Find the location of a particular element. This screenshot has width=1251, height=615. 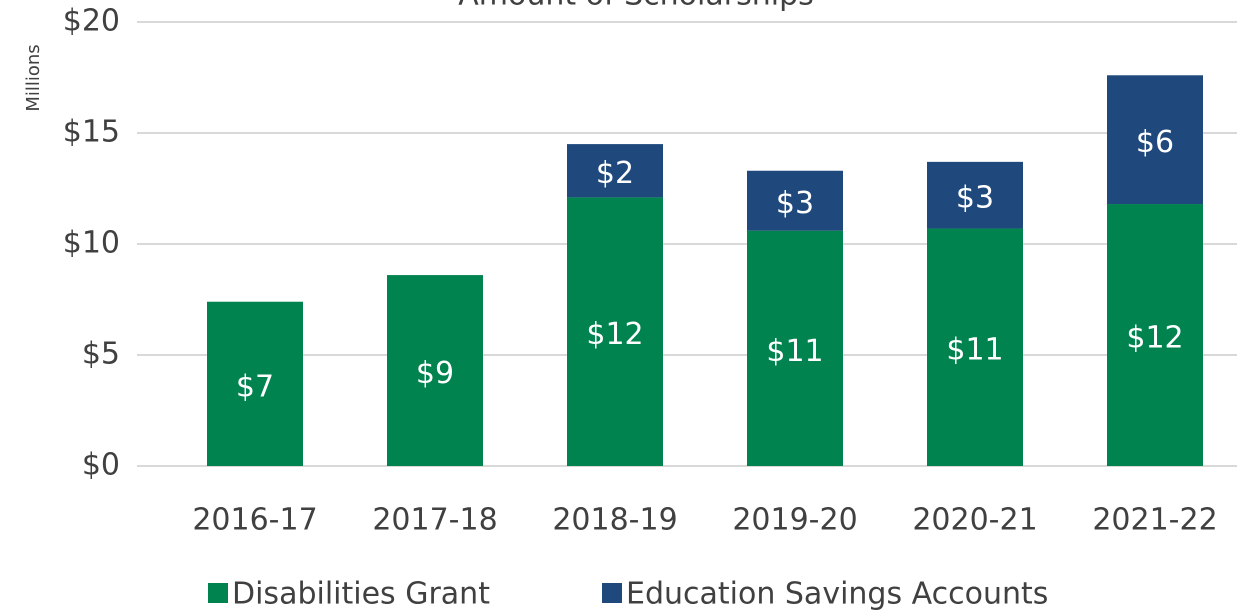

data-label: $7 is located at coordinates (255, 386).